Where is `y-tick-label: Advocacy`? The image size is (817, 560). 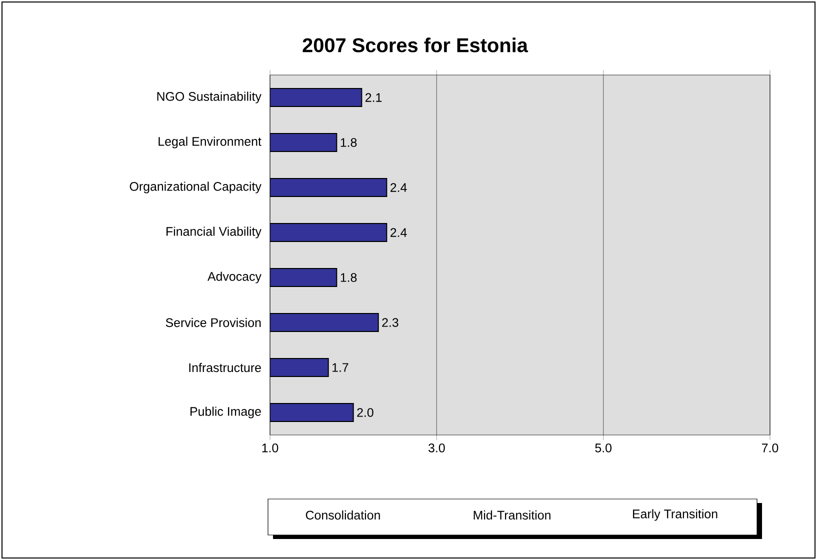
y-tick-label: Advocacy is located at coordinates (235, 278).